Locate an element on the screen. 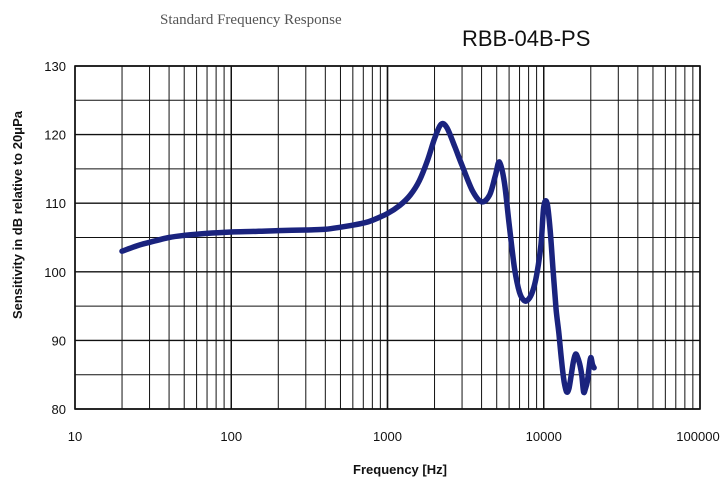  y-tick-label: 100 is located at coordinates (55, 272).